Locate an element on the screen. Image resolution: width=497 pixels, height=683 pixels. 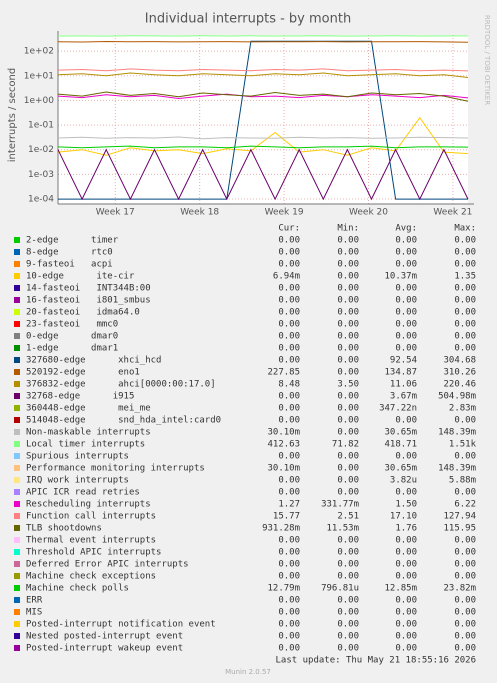
legend-label: 23-fasteoi mmc0 is located at coordinates (72, 325).